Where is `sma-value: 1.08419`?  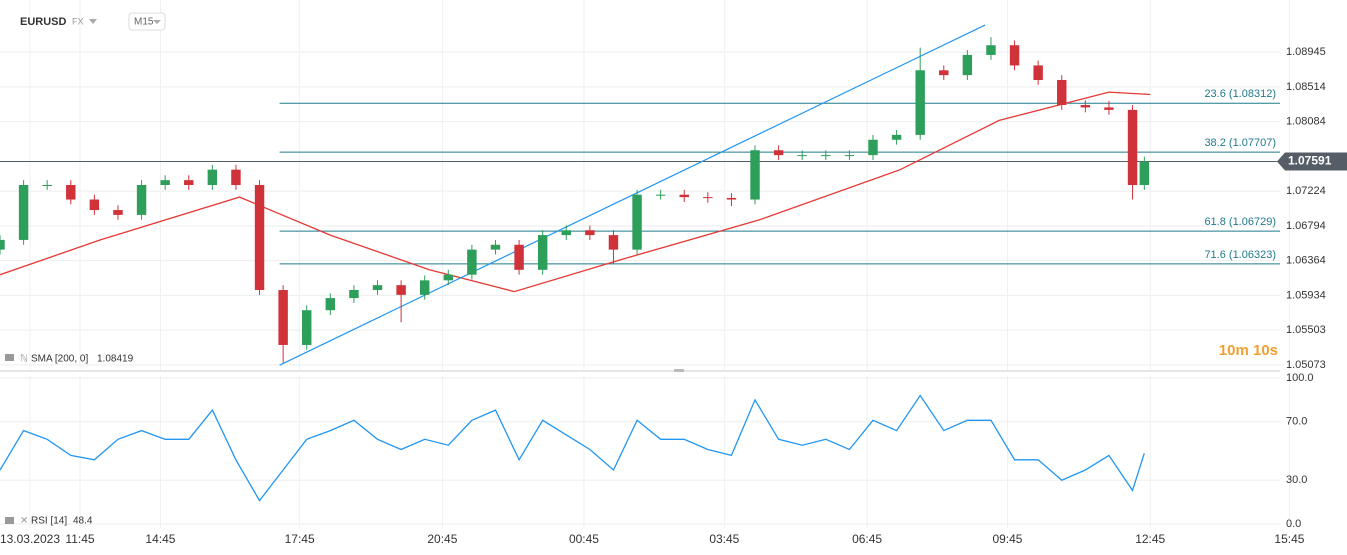 sma-value: 1.08419 is located at coordinates (115, 359).